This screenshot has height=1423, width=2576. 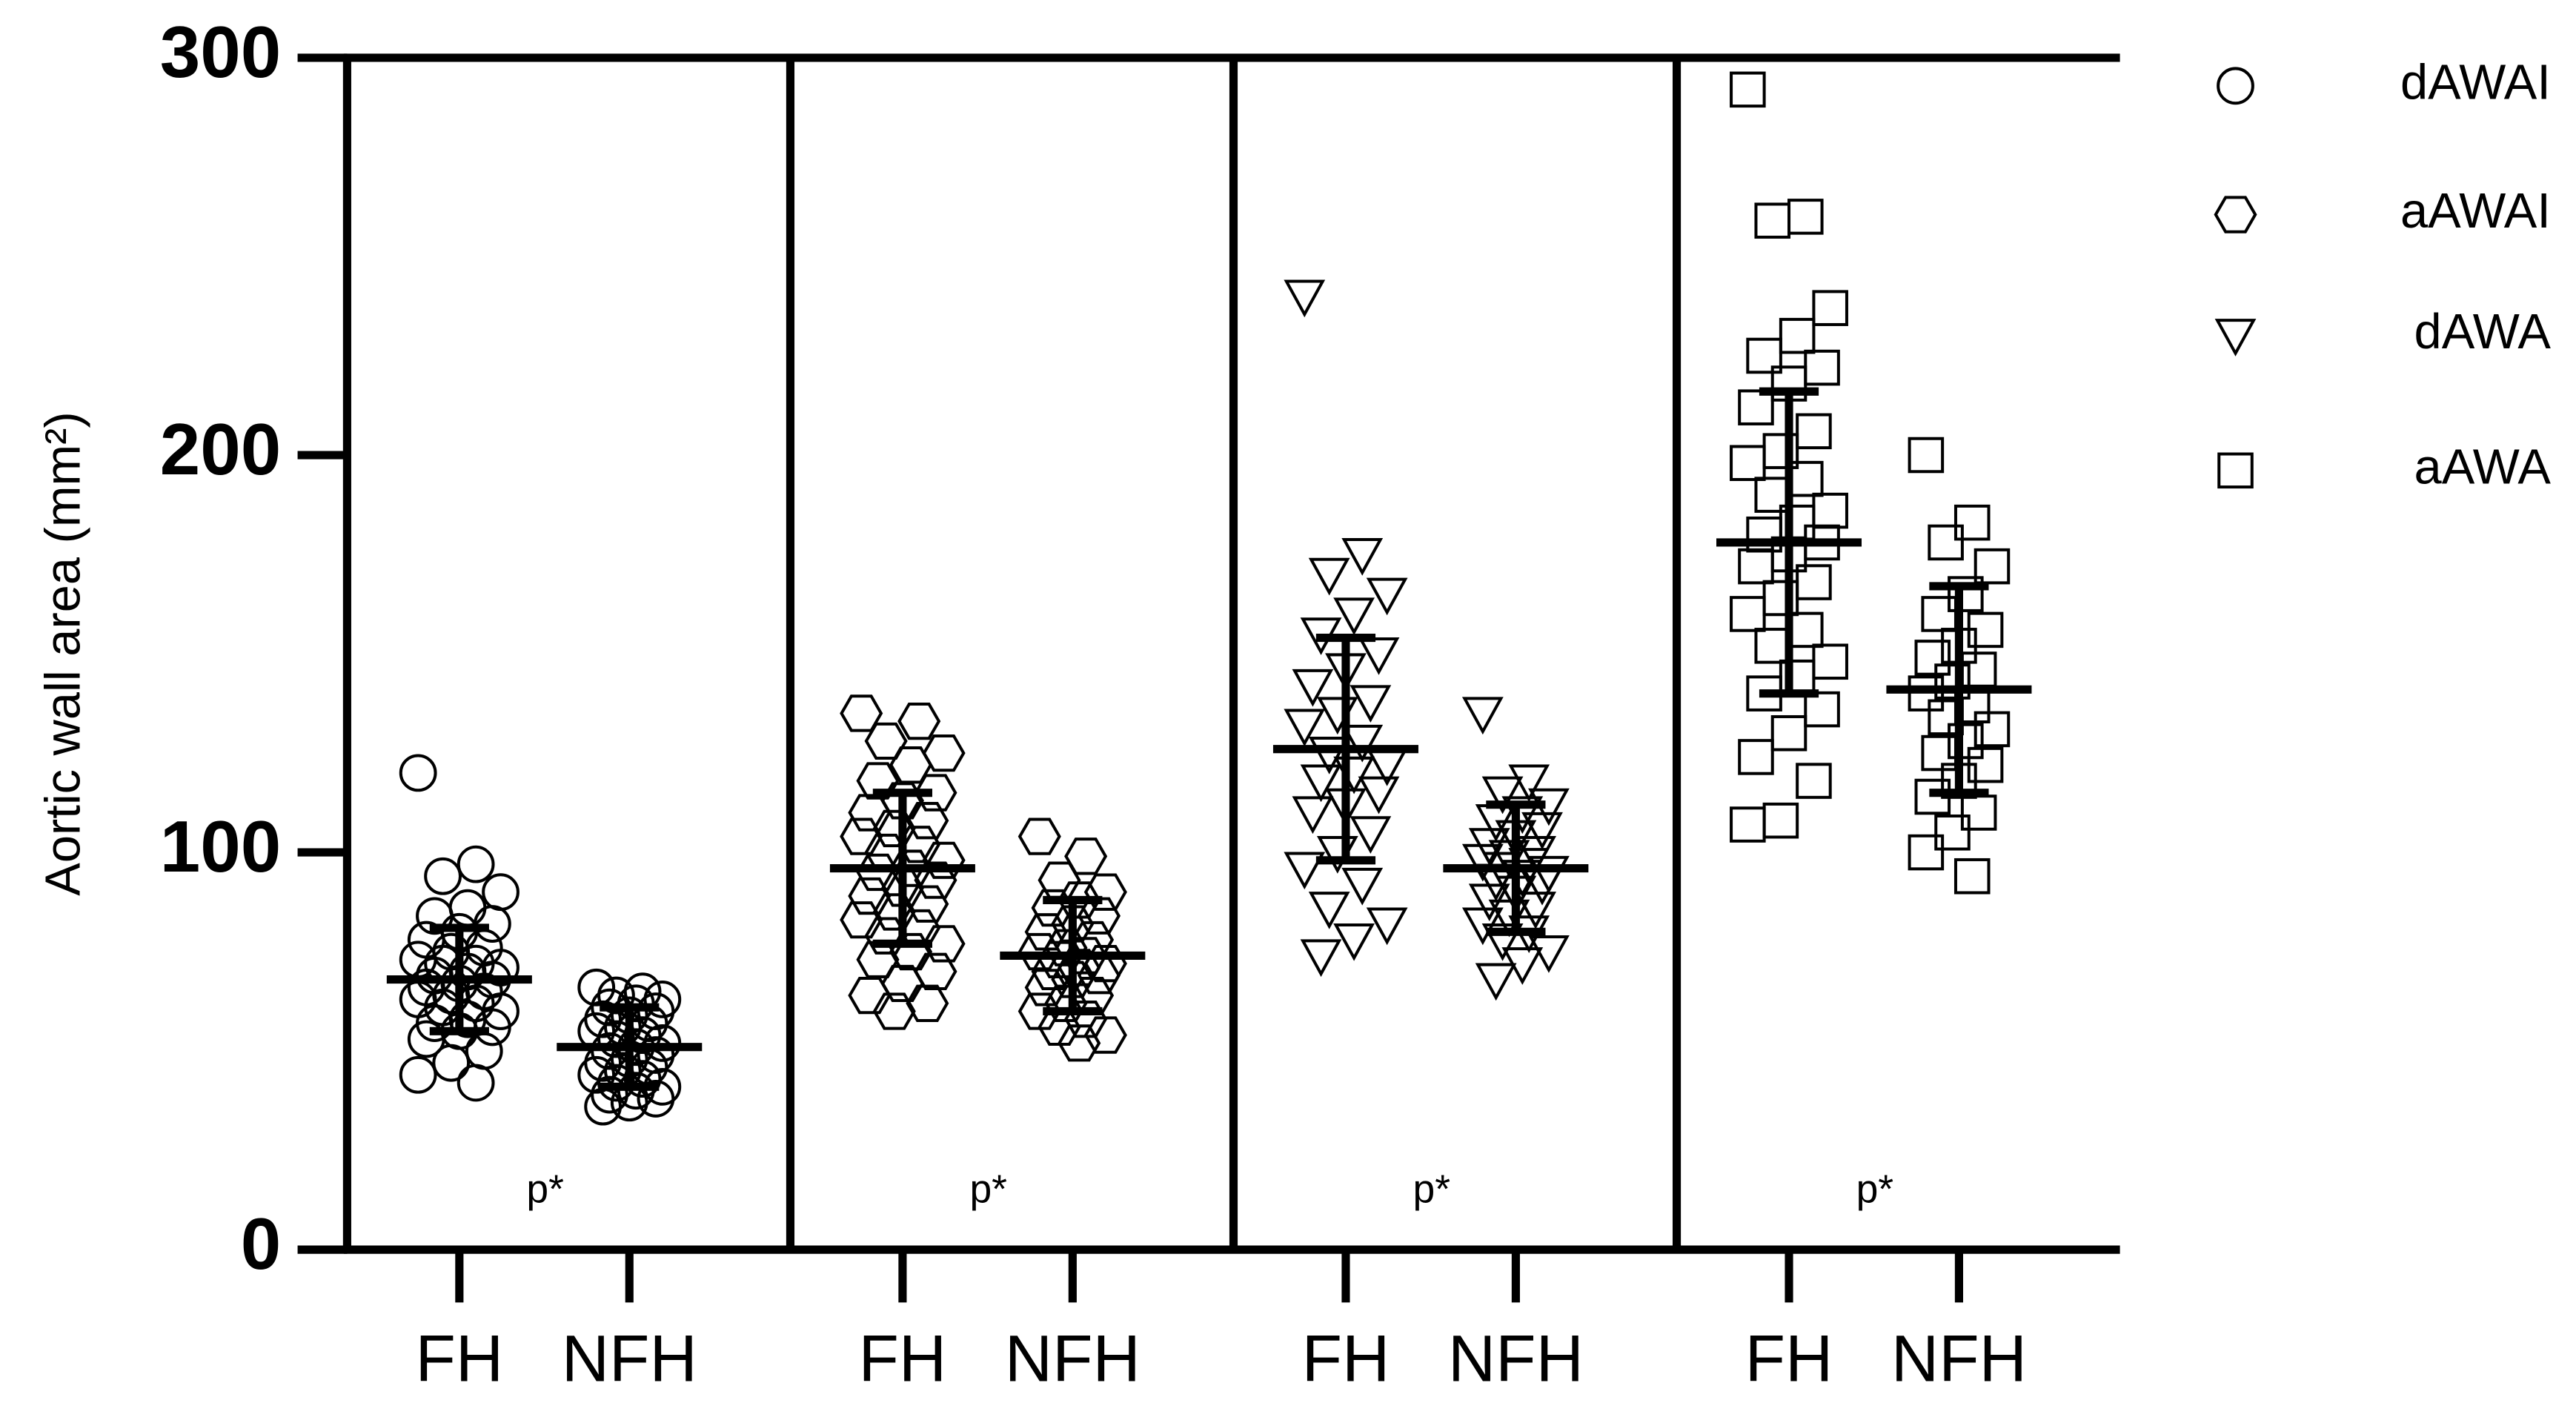 What do you see at coordinates (2475, 211) in the screenshot?
I see `legend-label: aAWAI` at bounding box center [2475, 211].